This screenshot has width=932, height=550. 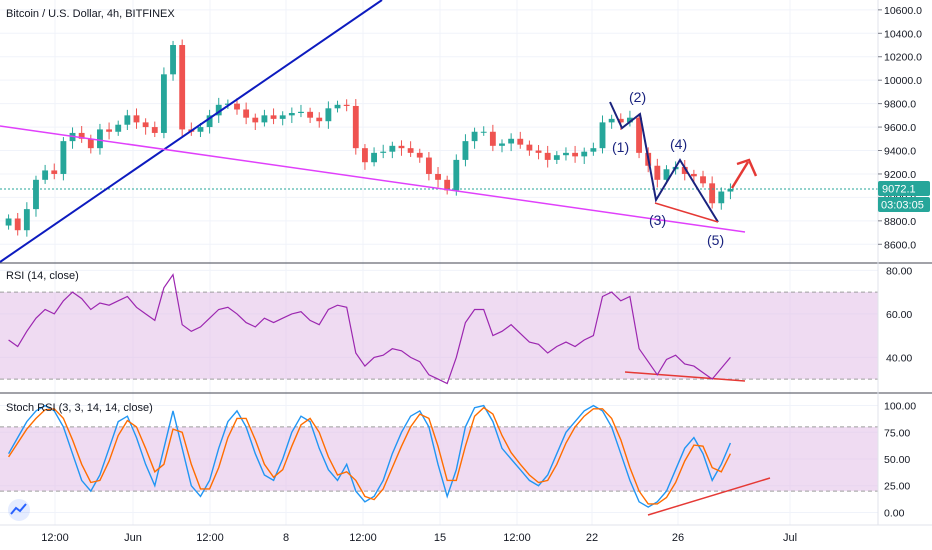 I want to click on stoch-axis: 0.00 25.00 50.00 75.00 100.00, so click(x=900, y=460).